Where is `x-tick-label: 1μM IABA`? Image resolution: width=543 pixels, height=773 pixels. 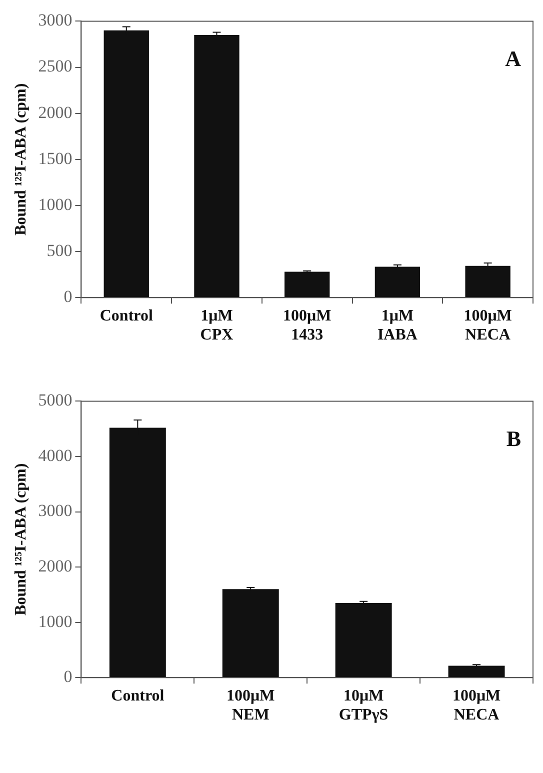
x-tick-label: 1μM IABA is located at coordinates (397, 325).